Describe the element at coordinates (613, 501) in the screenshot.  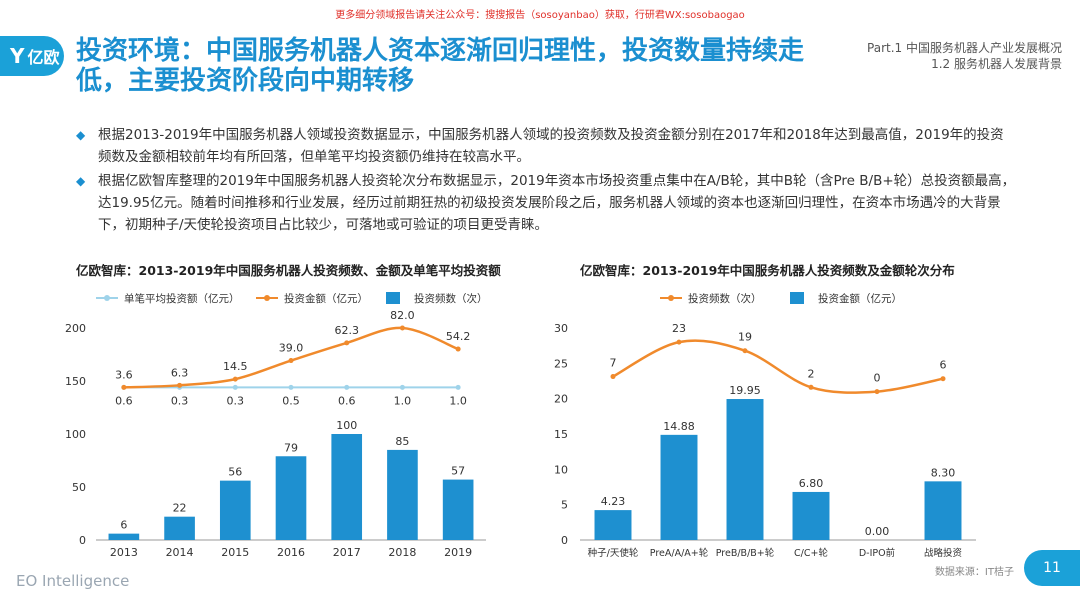
I see `bar-value-label: 4.23` at that location.